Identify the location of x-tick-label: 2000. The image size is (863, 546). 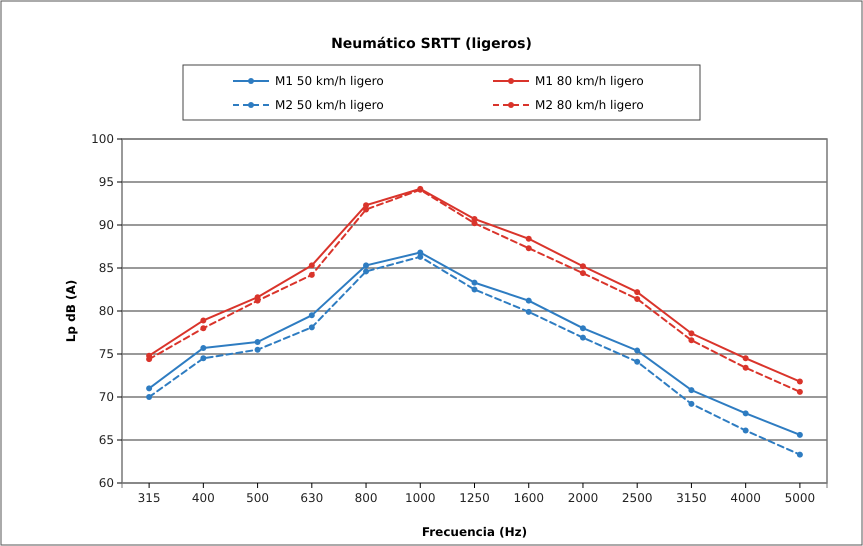
(583, 497).